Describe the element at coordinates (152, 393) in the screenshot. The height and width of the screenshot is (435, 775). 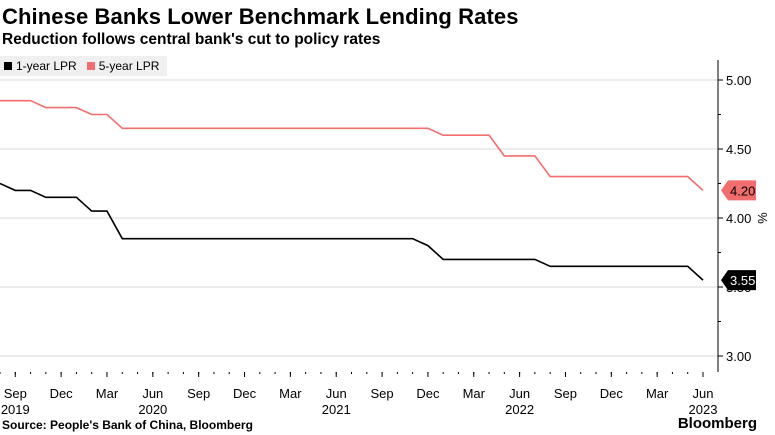
I see `x-tick-label-3: Jun` at that location.